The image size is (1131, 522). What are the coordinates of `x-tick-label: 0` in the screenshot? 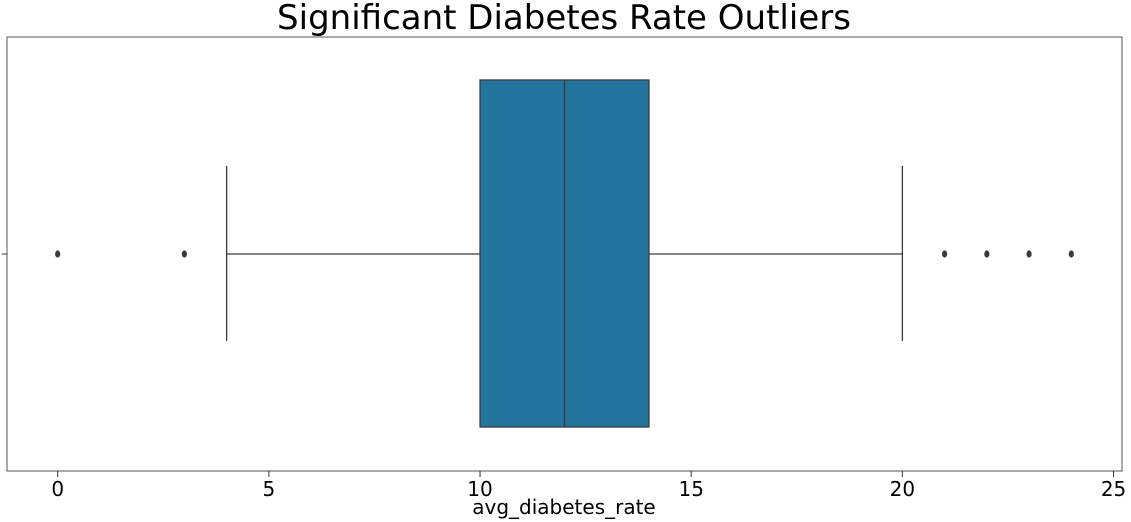 It's located at (57, 489).